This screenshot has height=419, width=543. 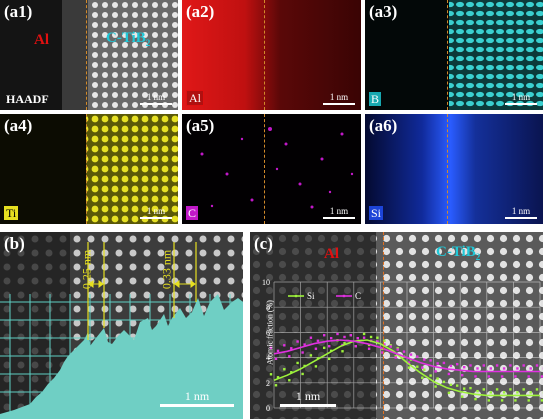 I want to click on legend-marker-c, so click(x=344, y=296).